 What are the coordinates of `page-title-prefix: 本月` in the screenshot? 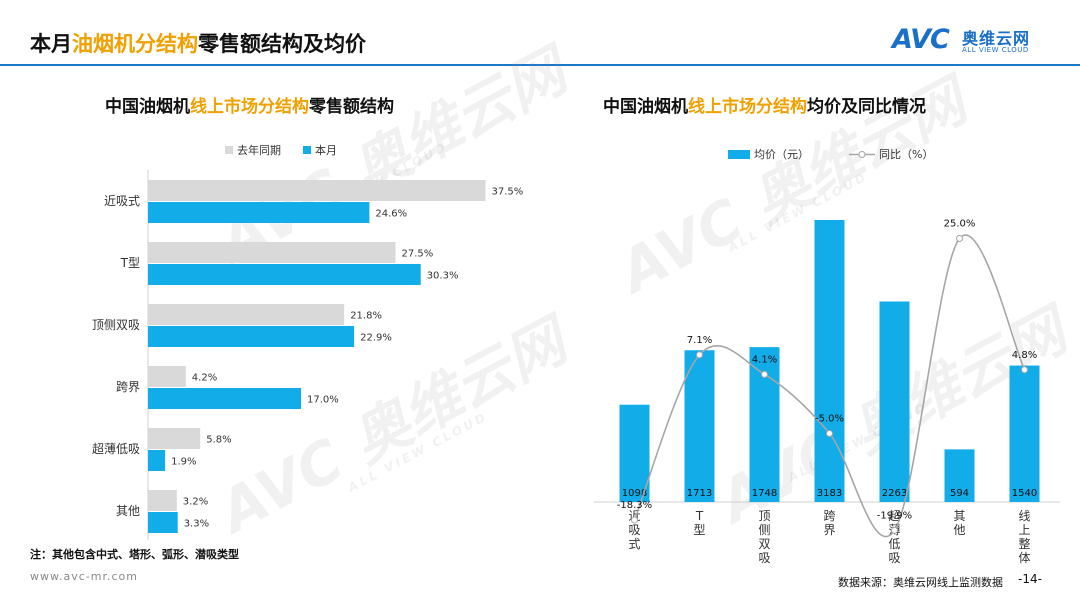 It's located at (51, 44).